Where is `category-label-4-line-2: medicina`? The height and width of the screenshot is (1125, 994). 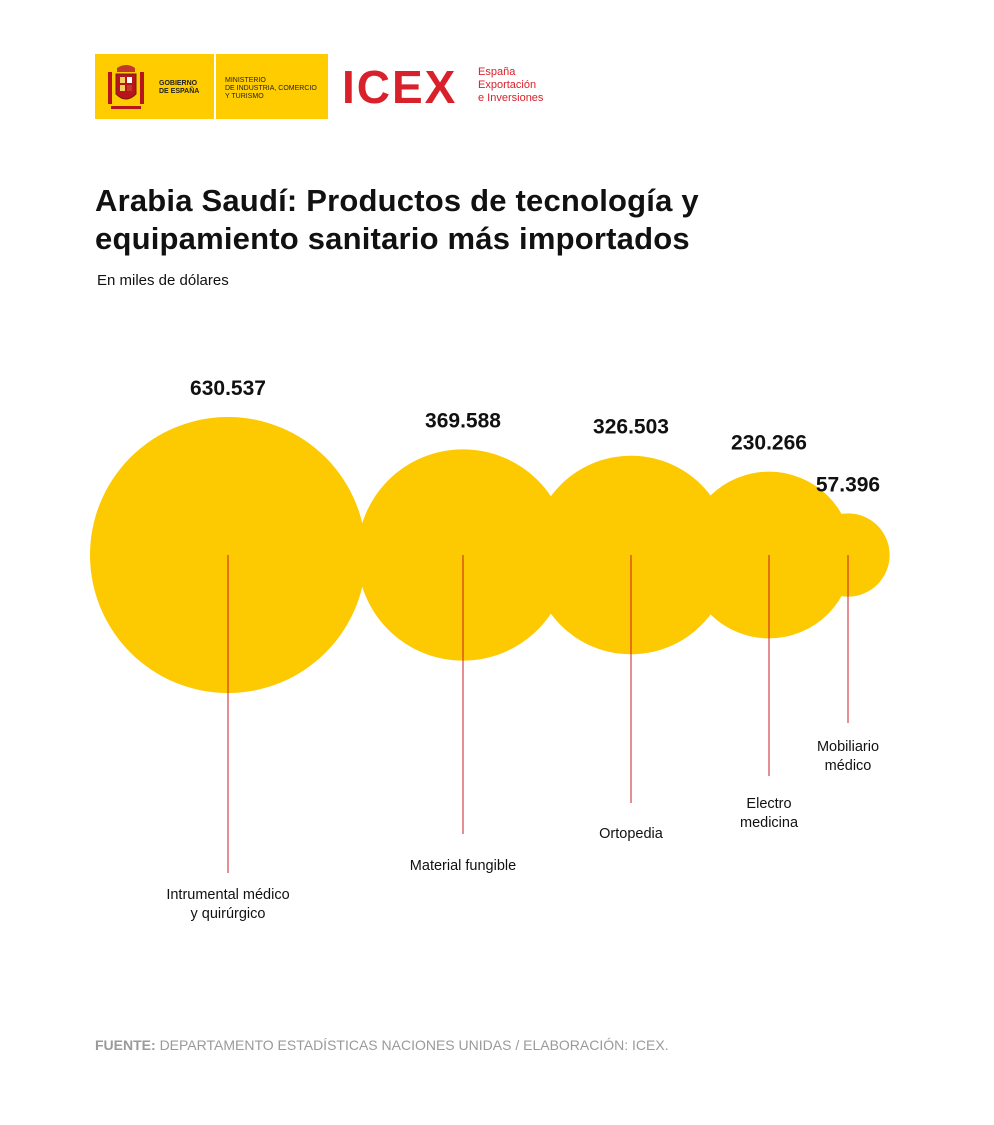
category-label-4-line-2: medicina is located at coordinates (769, 823).